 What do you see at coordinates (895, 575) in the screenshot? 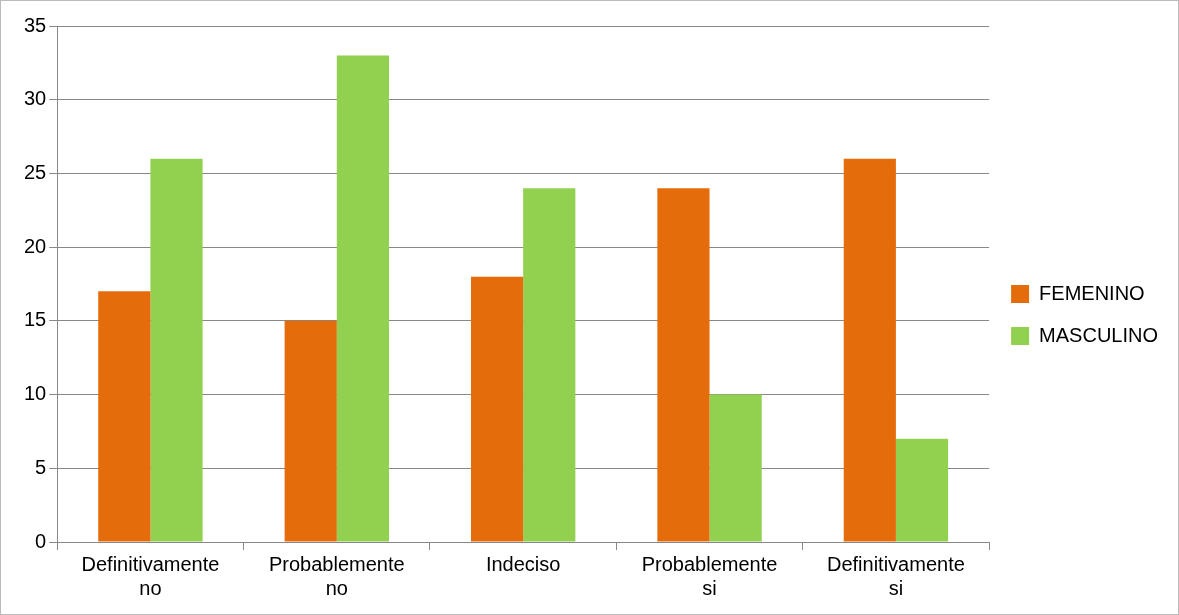
I see `x-tick-label: Definitivamente si` at bounding box center [895, 575].